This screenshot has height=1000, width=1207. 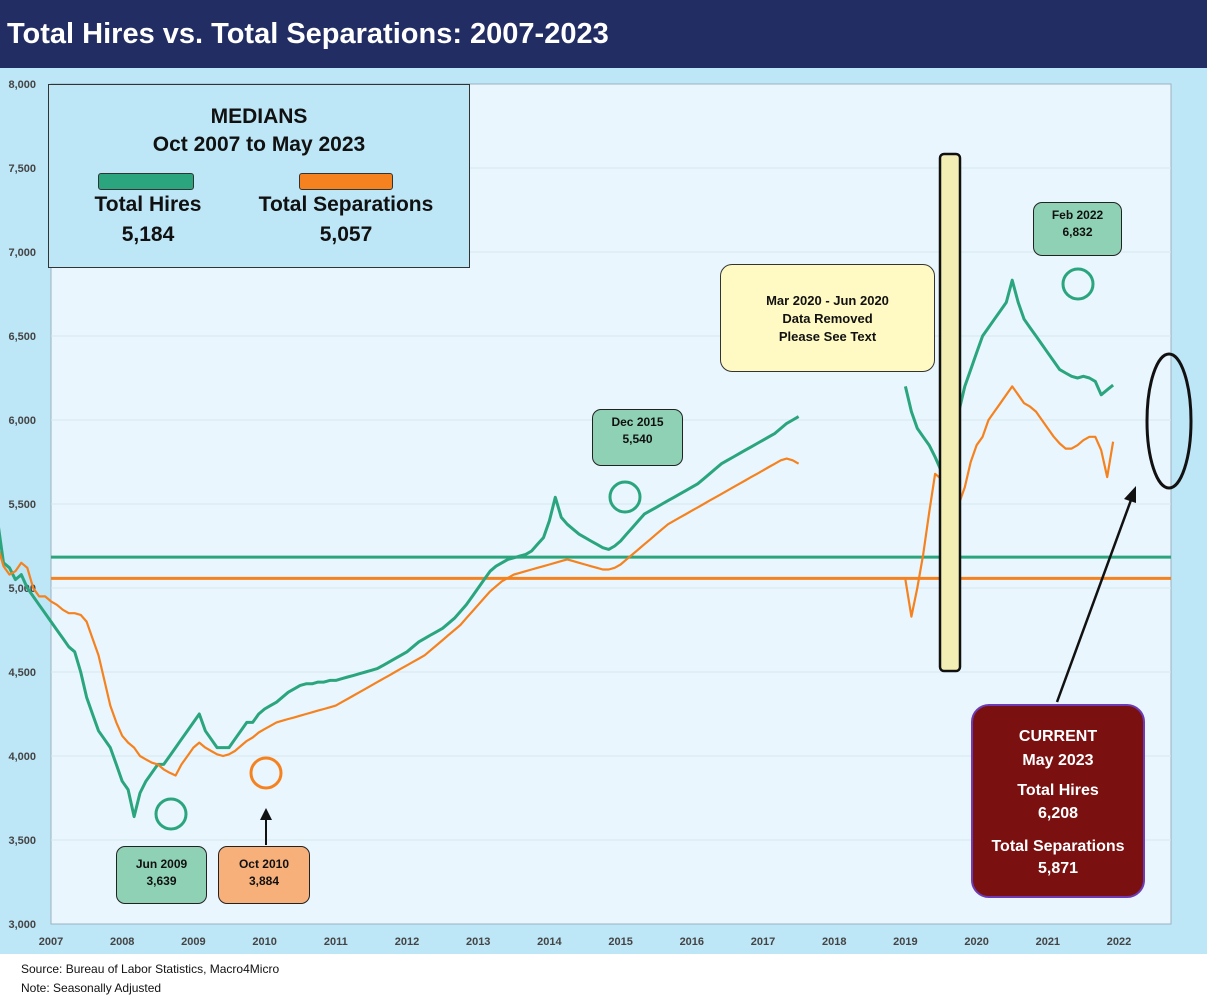 What do you see at coordinates (1058, 846) in the screenshot?
I see `current-separations-label: Total Separations` at bounding box center [1058, 846].